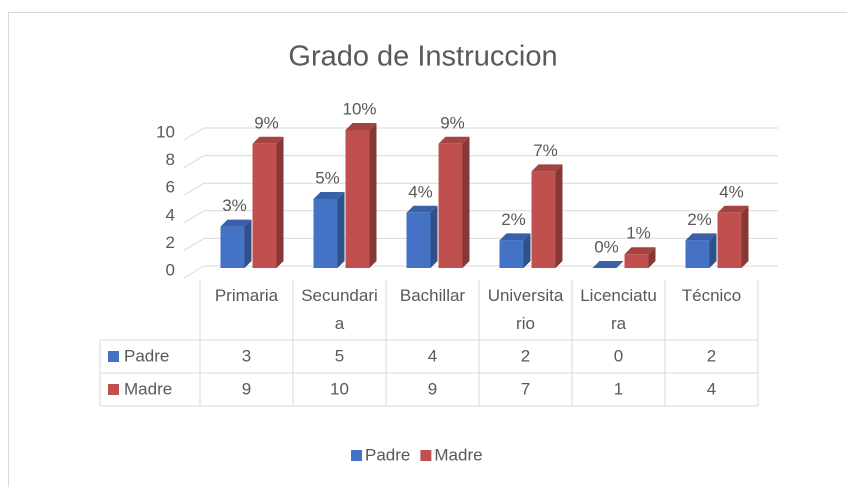  I want to click on data-label: 10%, so click(359, 108).